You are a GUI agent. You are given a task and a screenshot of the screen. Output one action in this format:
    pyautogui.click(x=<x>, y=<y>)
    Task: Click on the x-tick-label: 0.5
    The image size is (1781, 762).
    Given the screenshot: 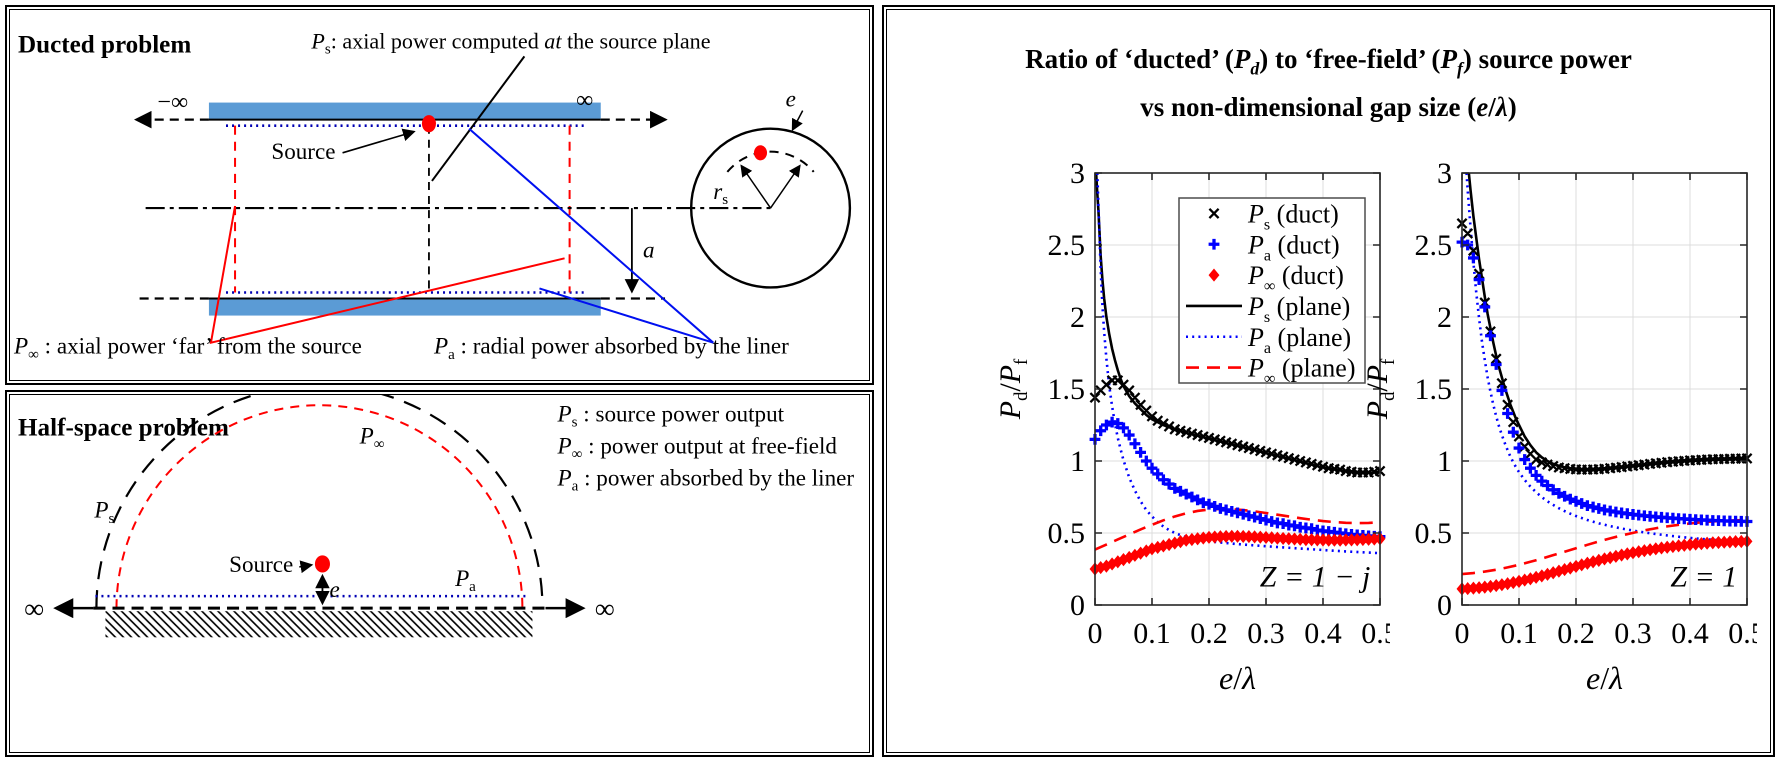 What is the action you would take?
    pyautogui.click(x=1742, y=633)
    